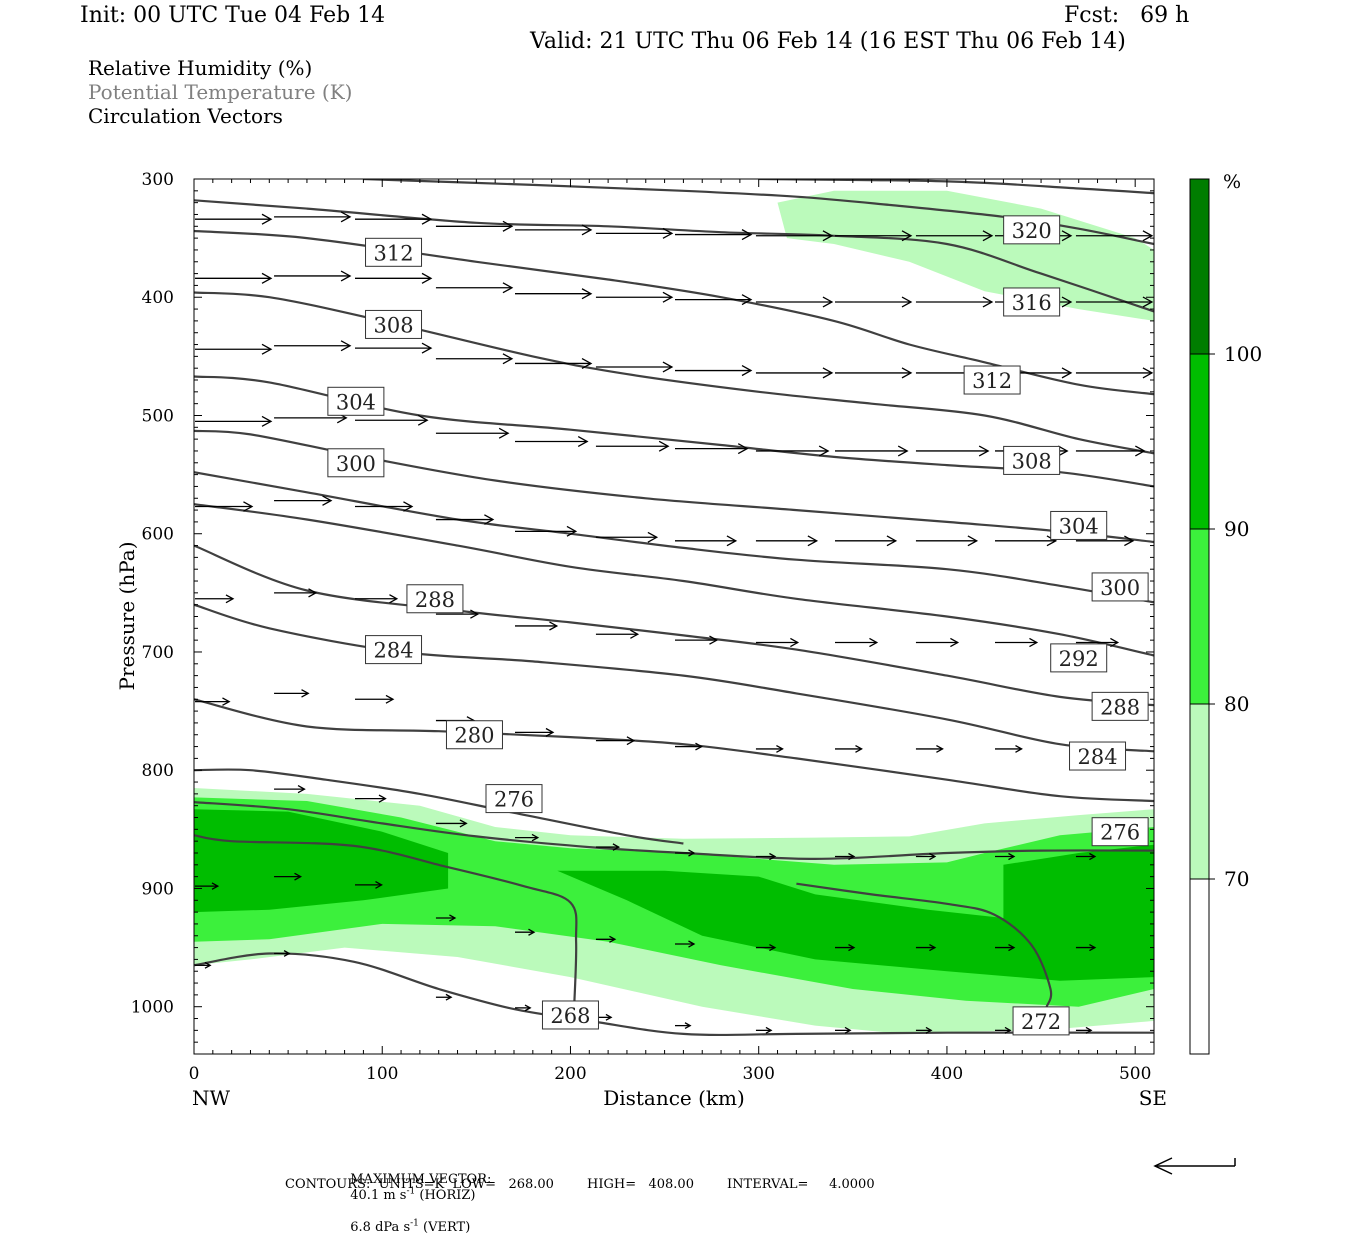 This screenshot has height=1235, width=1350. What do you see at coordinates (570, 1074) in the screenshot?
I see `x-tick-label: 200` at bounding box center [570, 1074].